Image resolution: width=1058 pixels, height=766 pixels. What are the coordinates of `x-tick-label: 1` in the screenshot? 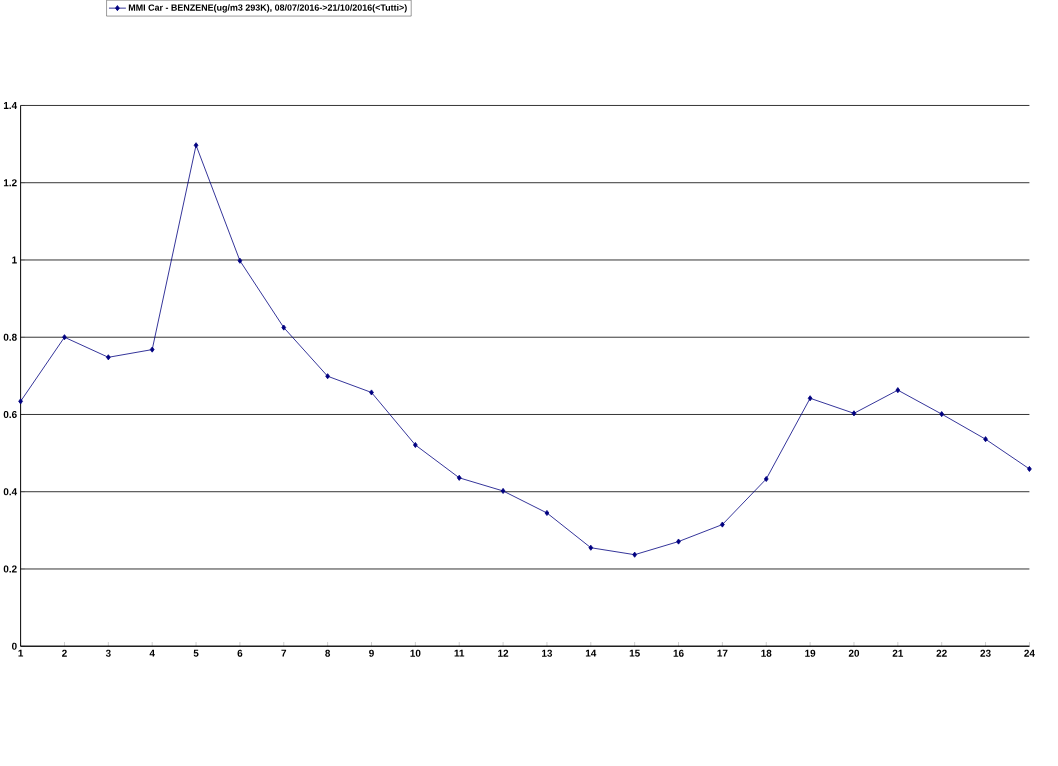 It's located at (21, 653).